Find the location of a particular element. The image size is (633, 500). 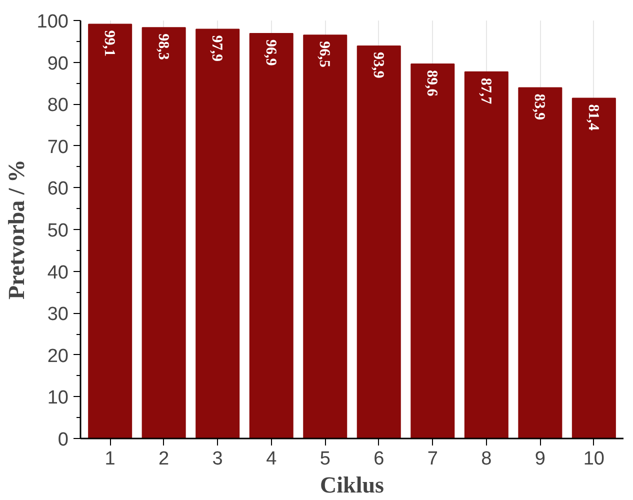

y-tick-label: 30 is located at coordinates (58, 315).